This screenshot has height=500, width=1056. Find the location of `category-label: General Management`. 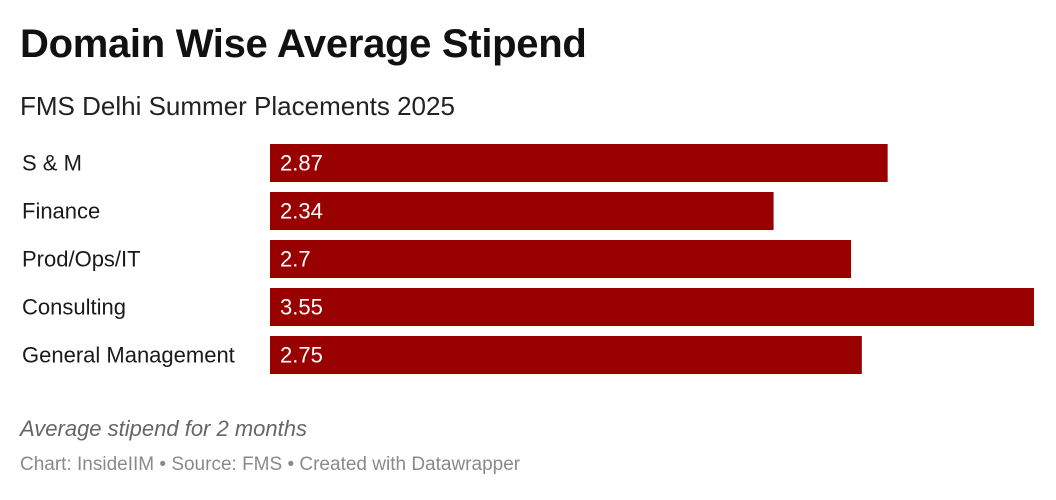

category-label: General Management is located at coordinates (128, 355).